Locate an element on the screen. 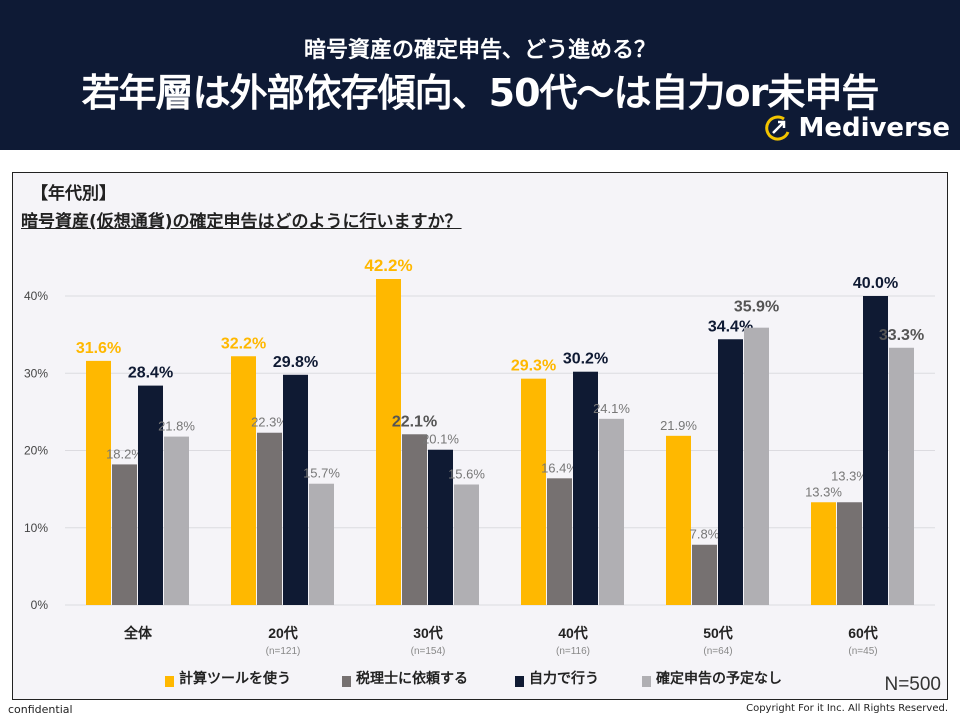 Image resolution: width=960 pixels, height=720 pixels. logo: Mediverse is located at coordinates (857, 128).